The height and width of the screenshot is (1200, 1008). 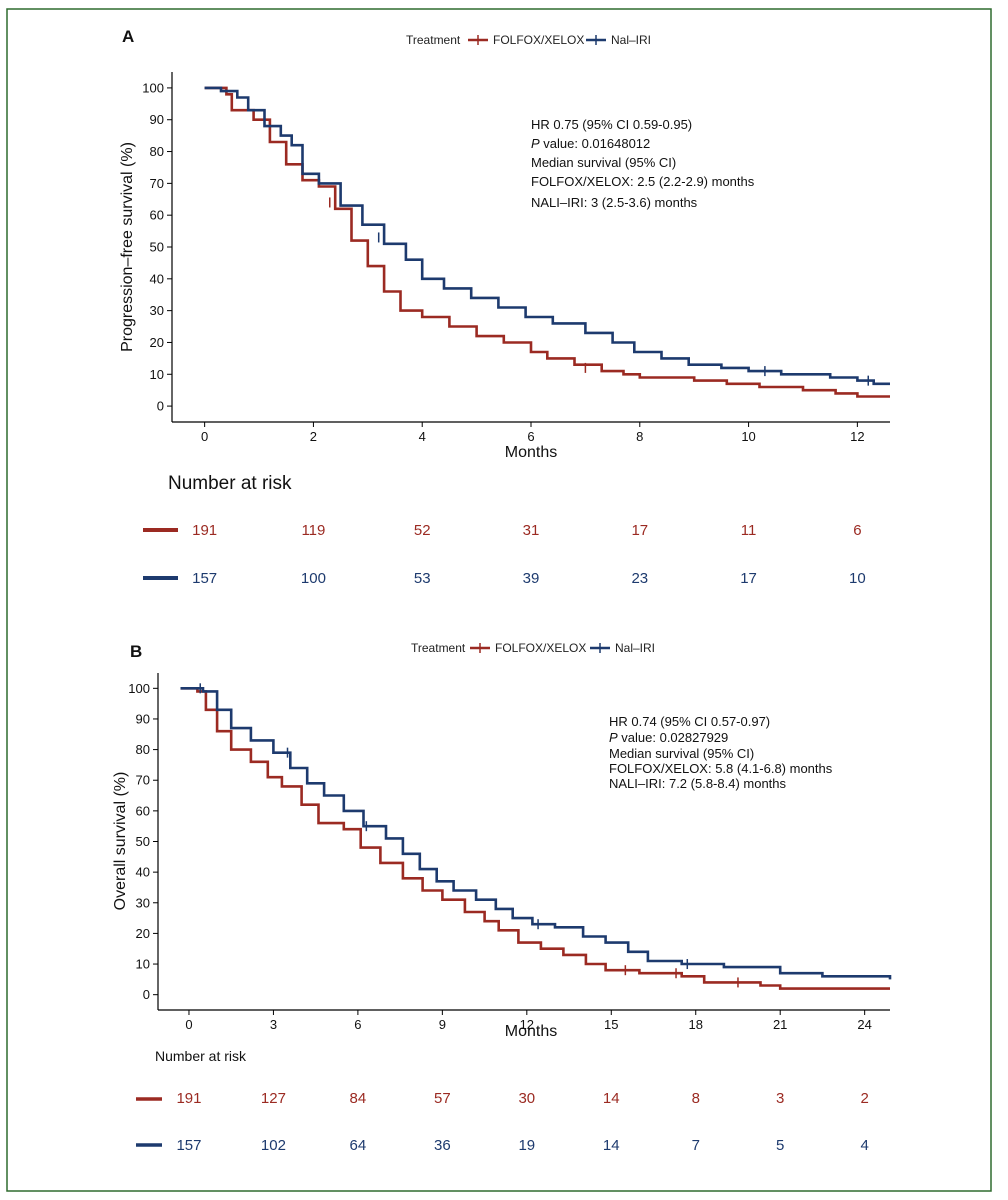 What do you see at coordinates (531, 578) in the screenshot?
I see `risk-count-nalirI: 39` at bounding box center [531, 578].